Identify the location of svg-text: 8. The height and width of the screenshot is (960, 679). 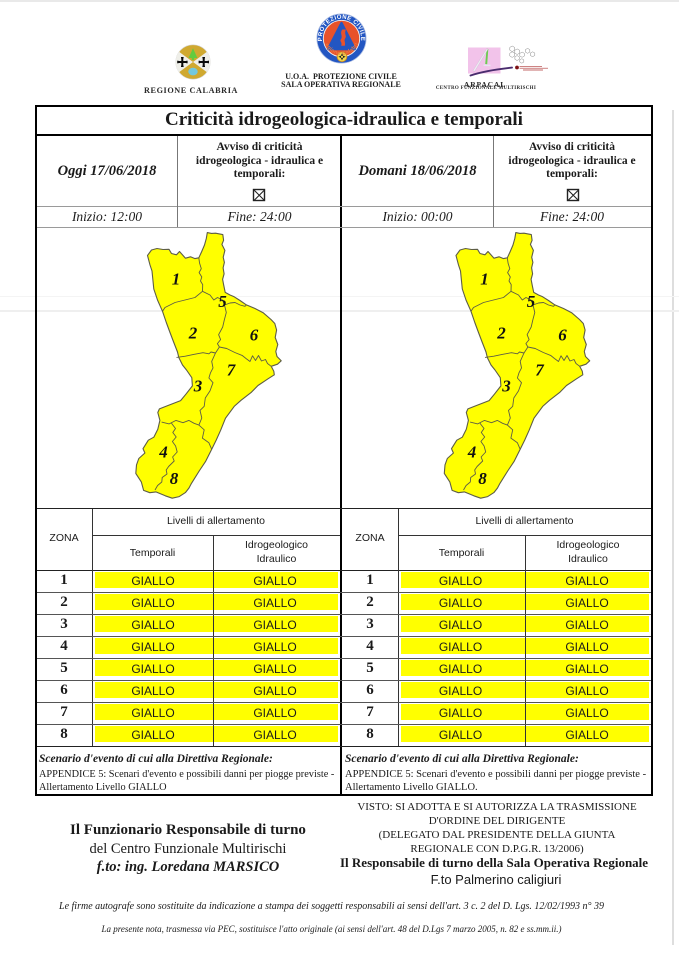
(174, 478).